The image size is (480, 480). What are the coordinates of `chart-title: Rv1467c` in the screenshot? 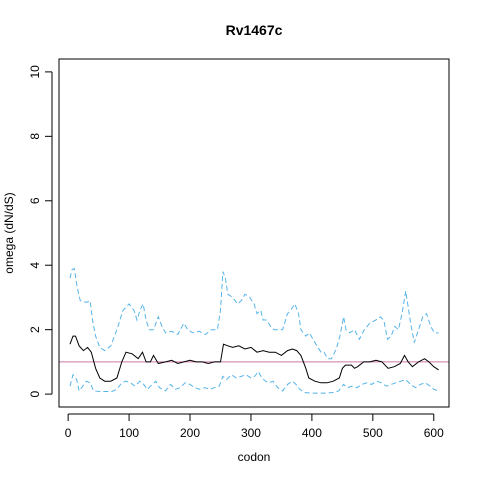 It's located at (254, 30).